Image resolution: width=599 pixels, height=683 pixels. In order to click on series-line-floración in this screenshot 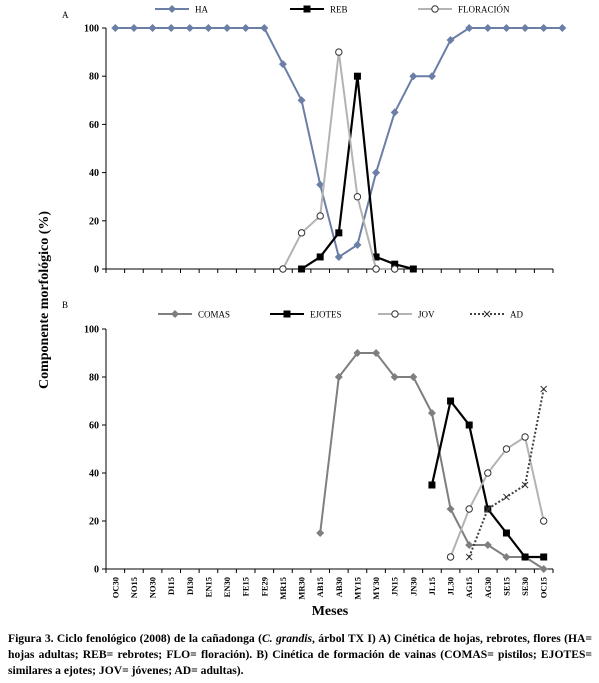, I will do `click(338, 160)`.